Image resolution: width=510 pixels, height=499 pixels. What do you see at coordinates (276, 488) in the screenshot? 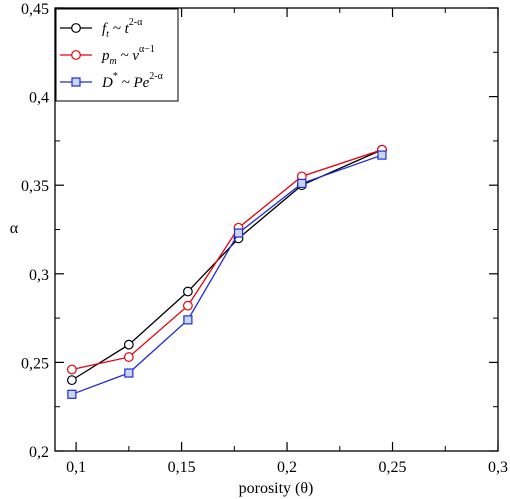
I see `x-axis-title: porosity (θ)` at bounding box center [276, 488].